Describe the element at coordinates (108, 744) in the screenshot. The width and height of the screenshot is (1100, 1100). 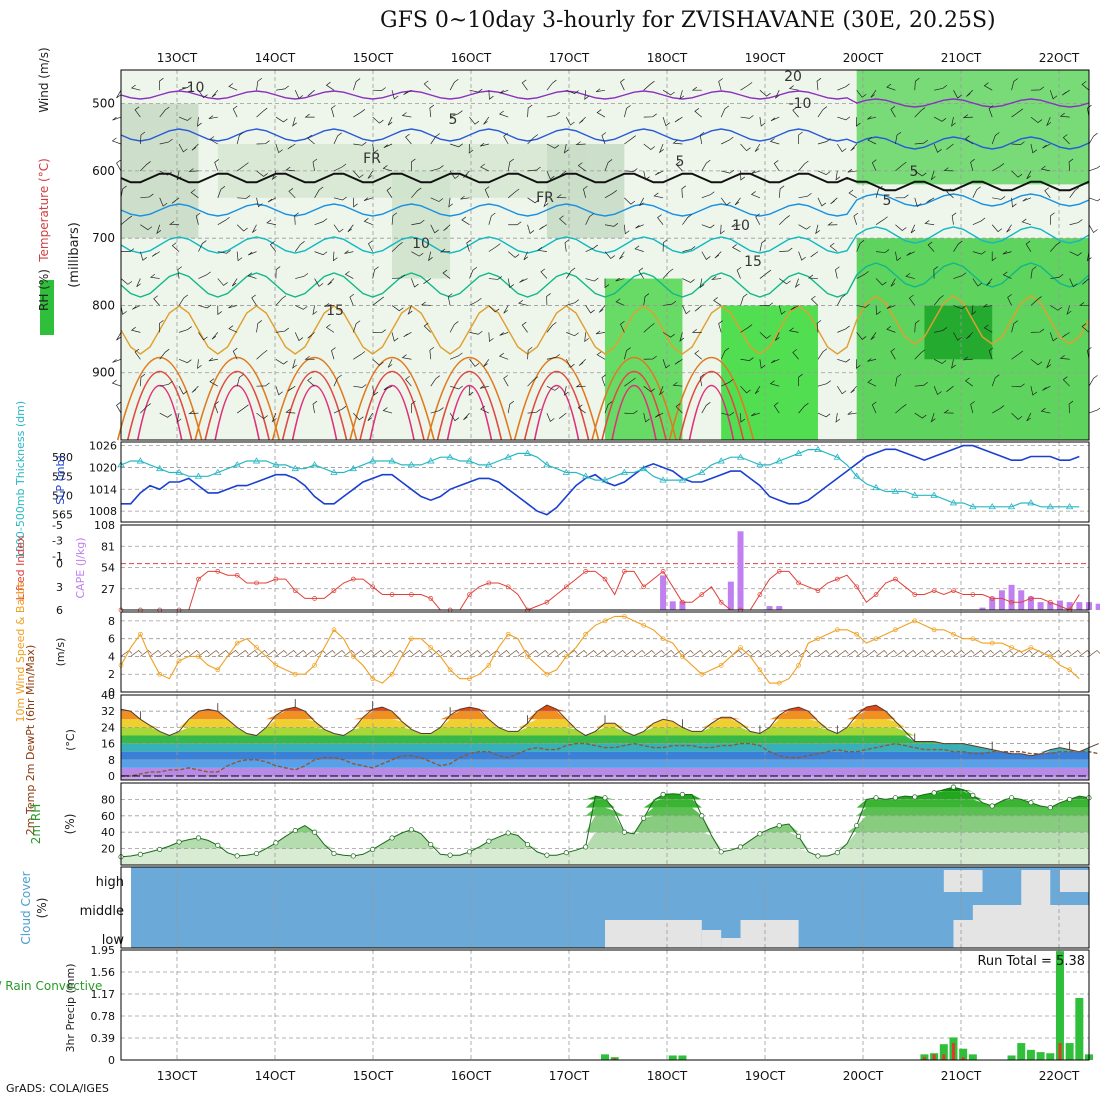
I see `temperature-tick-label: 16` at that location.